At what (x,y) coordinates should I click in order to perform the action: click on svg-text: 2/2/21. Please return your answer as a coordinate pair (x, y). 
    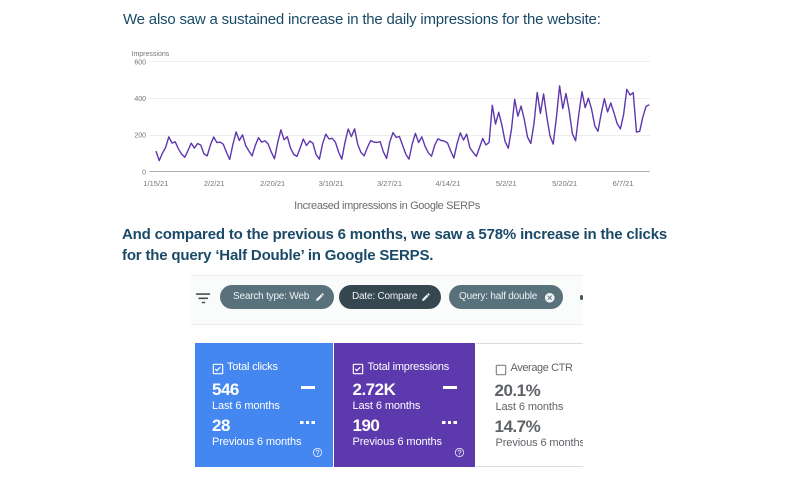
    Looking at the image, I should click on (214, 183).